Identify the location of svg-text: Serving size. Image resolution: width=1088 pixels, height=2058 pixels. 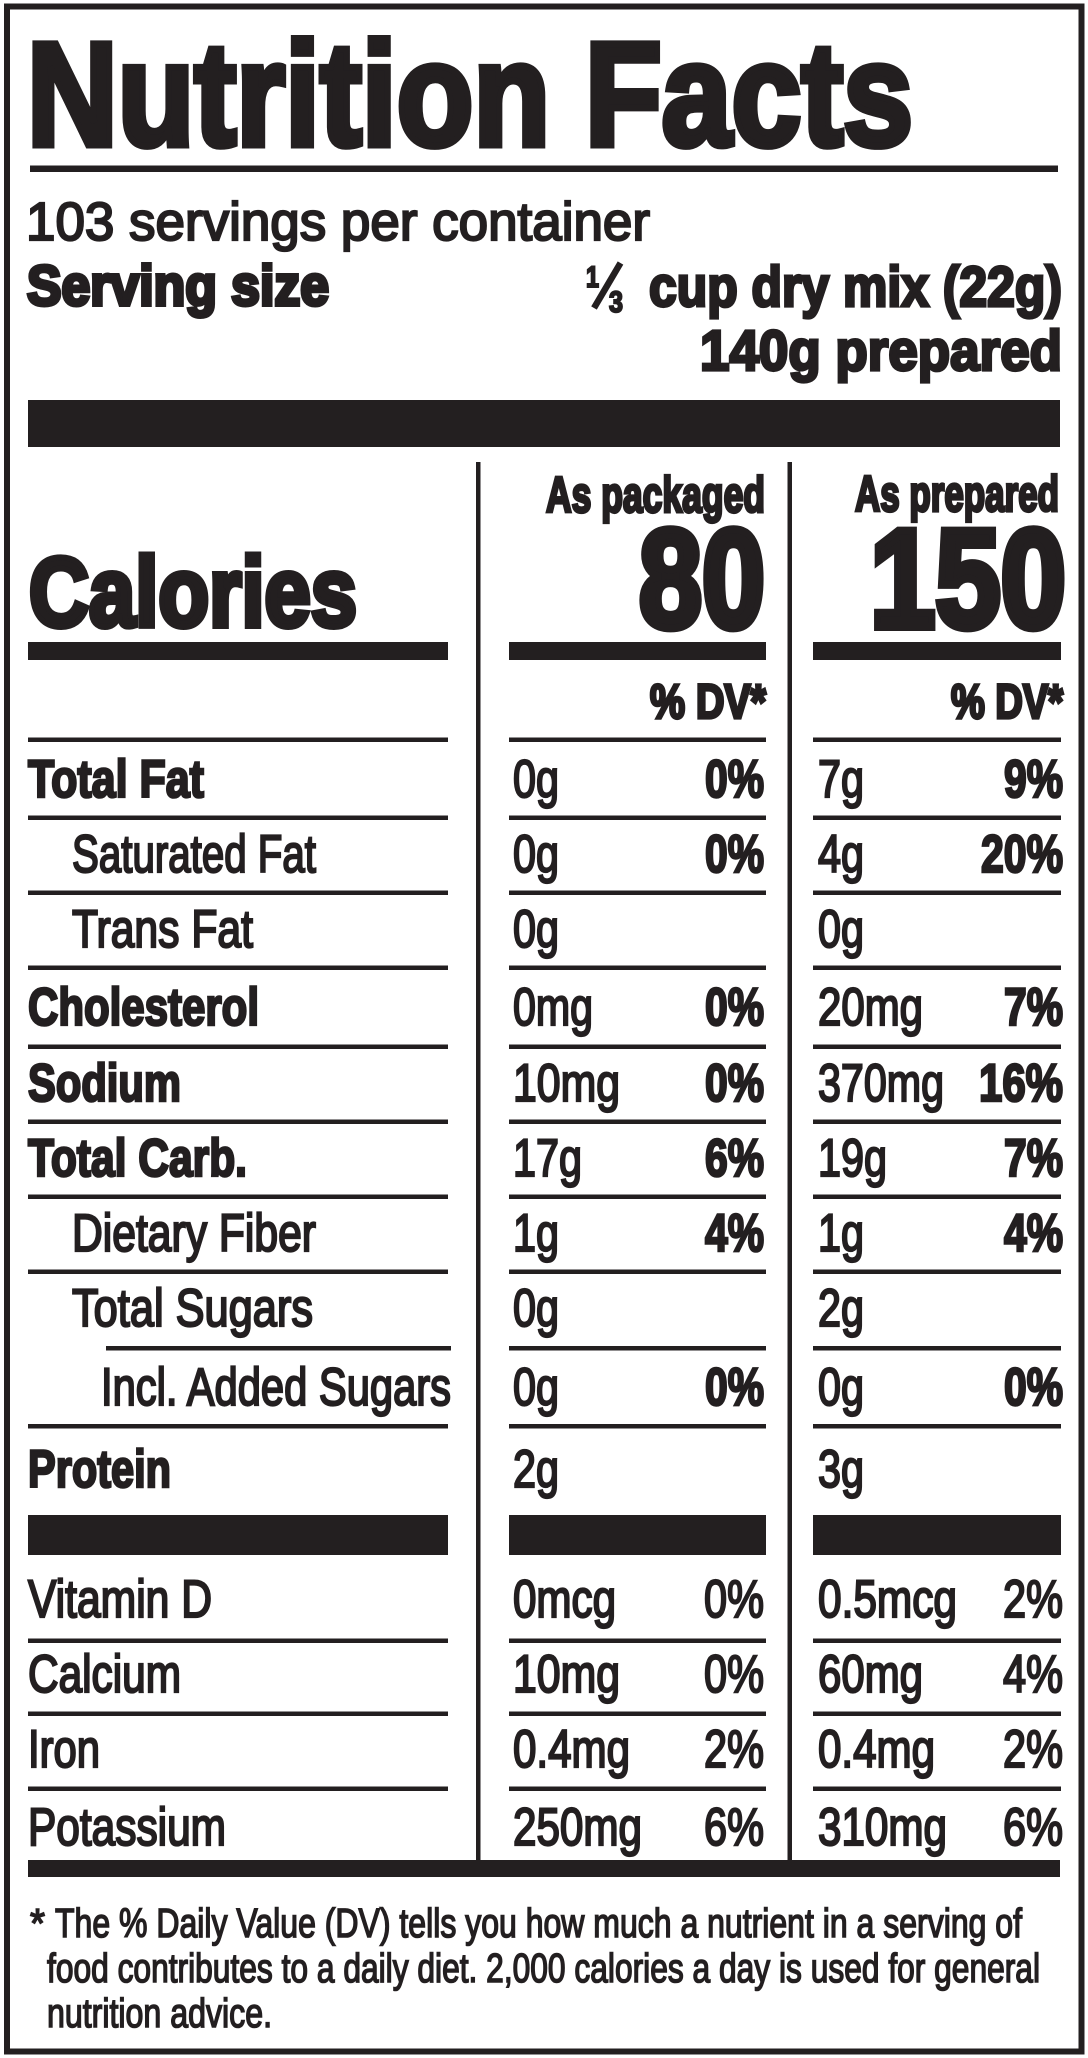
(178, 286).